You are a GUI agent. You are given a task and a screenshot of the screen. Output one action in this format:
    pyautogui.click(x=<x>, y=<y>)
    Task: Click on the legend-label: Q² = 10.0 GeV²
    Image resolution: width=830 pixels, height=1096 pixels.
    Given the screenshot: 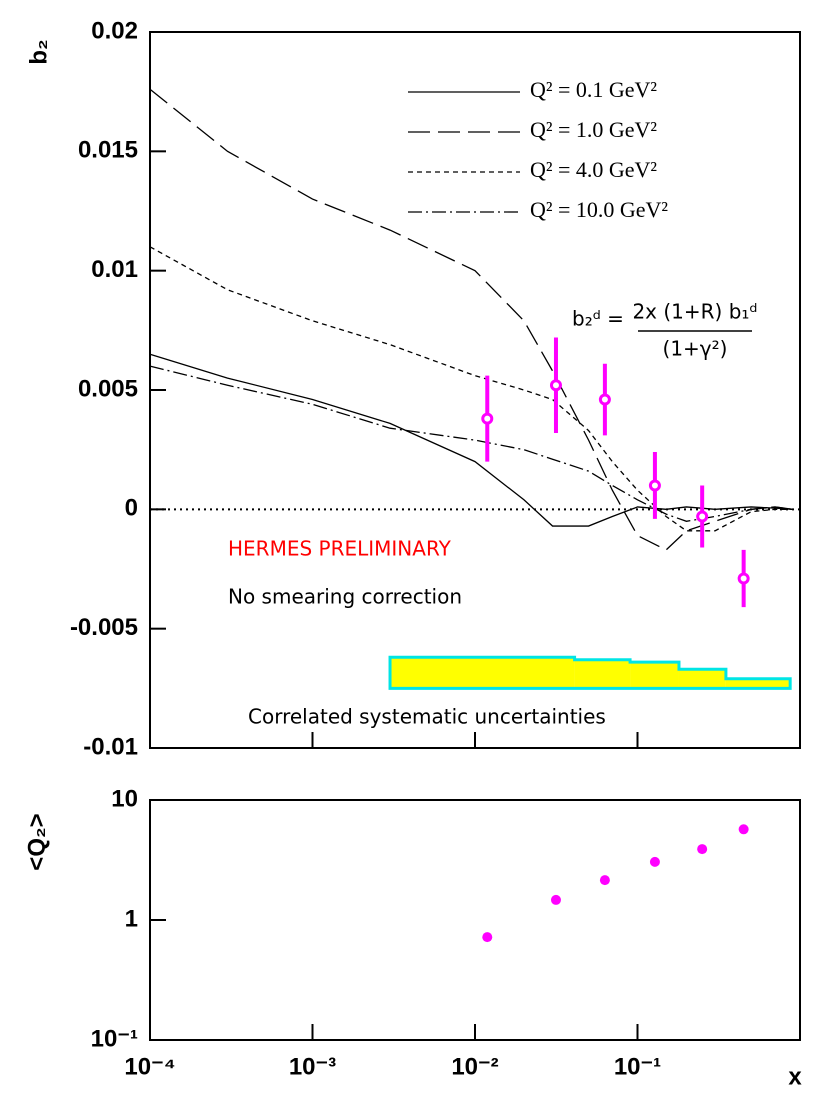 What is the action you would take?
    pyautogui.click(x=599, y=209)
    